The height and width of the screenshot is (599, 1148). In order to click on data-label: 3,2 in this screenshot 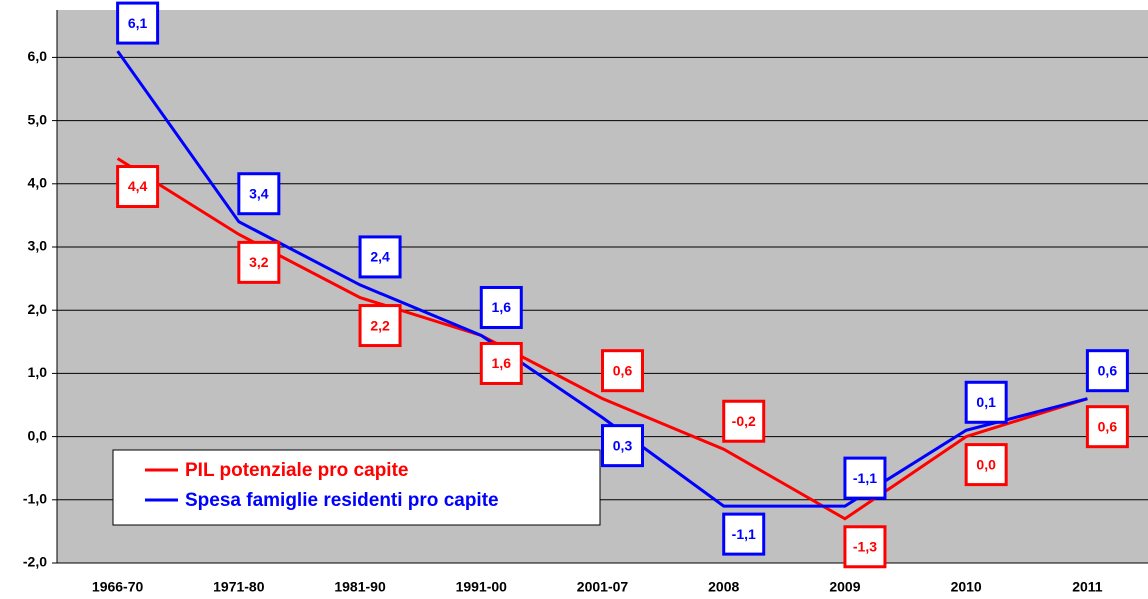, I will do `click(259, 262)`.